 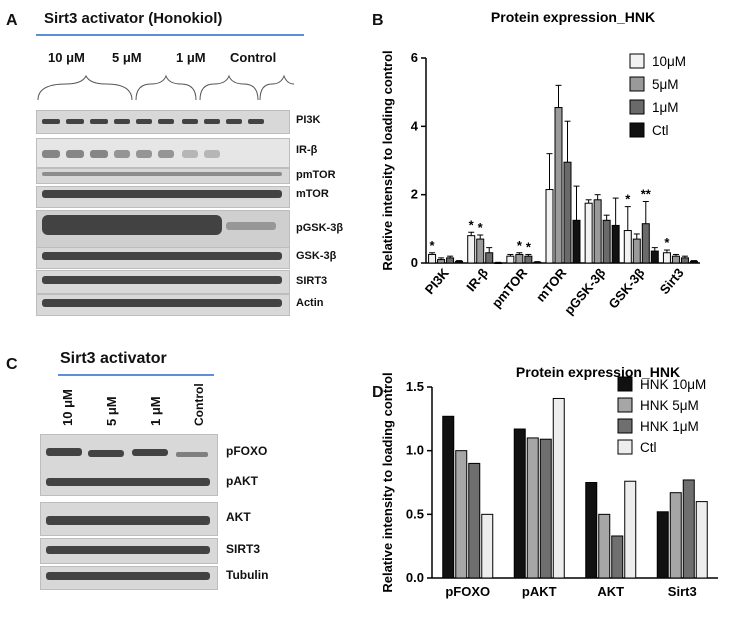 What do you see at coordinates (414, 262) in the screenshot?
I see `y-tick-label: 0` at bounding box center [414, 262].